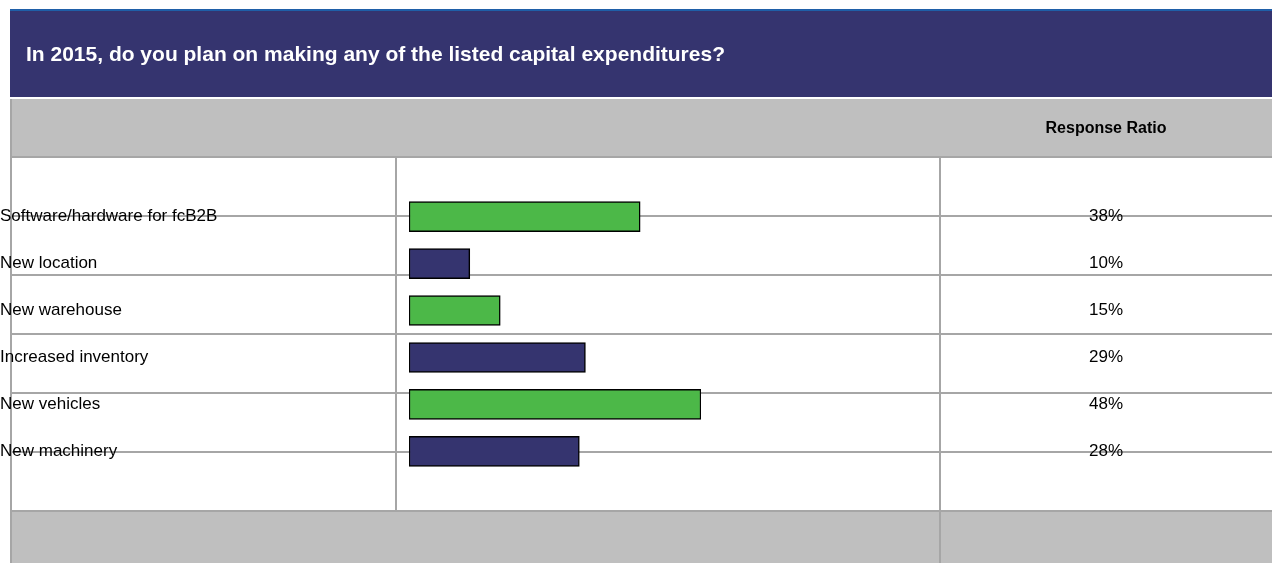 This screenshot has width=1272, height=563. Describe the element at coordinates (50, 404) in the screenshot. I see `y-tick-label: New vehicles` at that location.